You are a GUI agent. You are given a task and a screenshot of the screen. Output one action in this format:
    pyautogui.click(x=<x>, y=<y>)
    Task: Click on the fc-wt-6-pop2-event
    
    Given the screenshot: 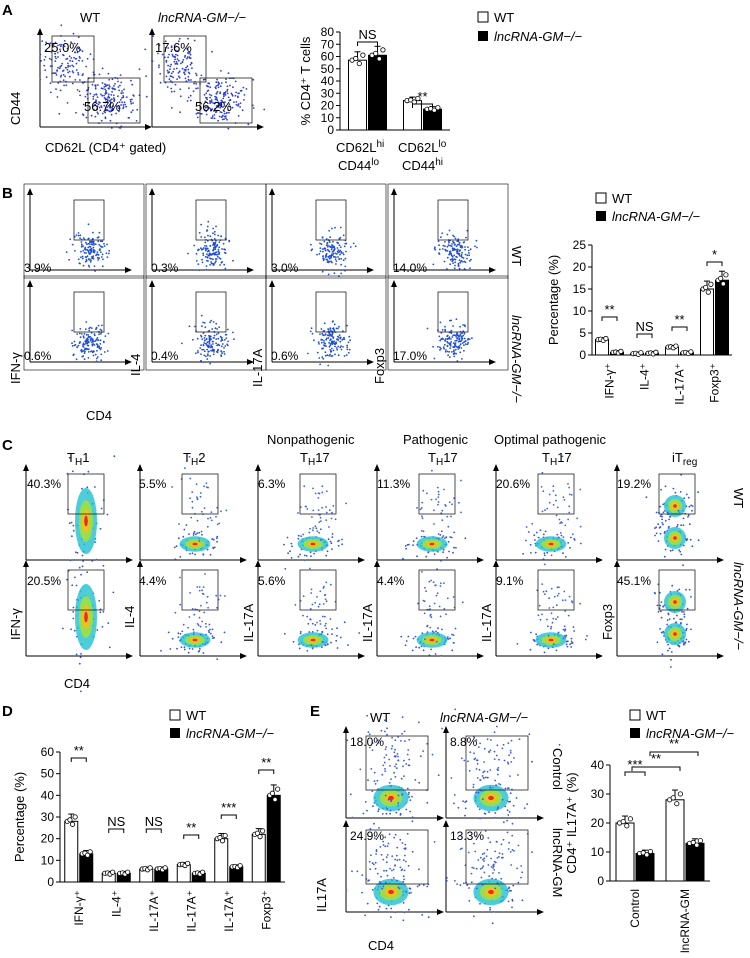 What is the action you would take?
    pyautogui.click(x=659, y=527)
    